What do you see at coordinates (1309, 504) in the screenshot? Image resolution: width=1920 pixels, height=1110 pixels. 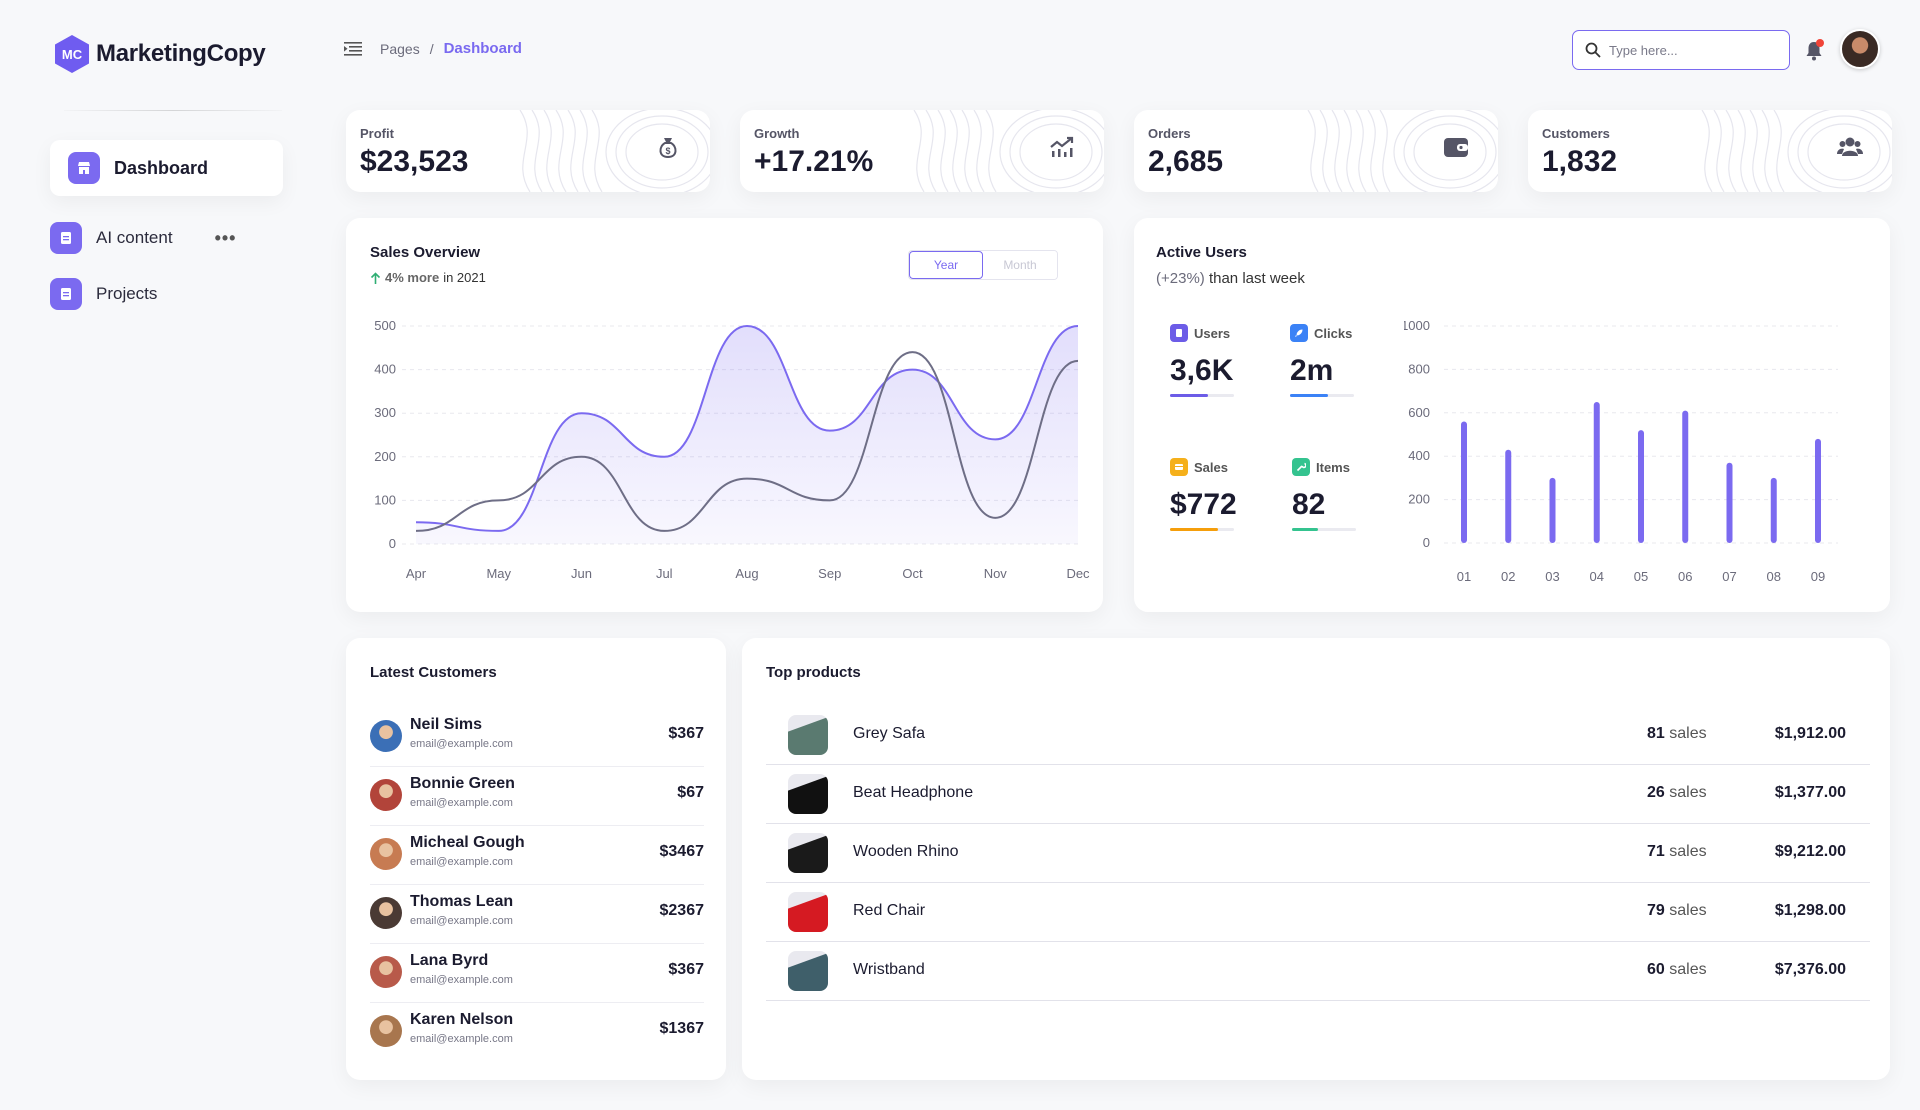 I see `metric-value: 82` at bounding box center [1309, 504].